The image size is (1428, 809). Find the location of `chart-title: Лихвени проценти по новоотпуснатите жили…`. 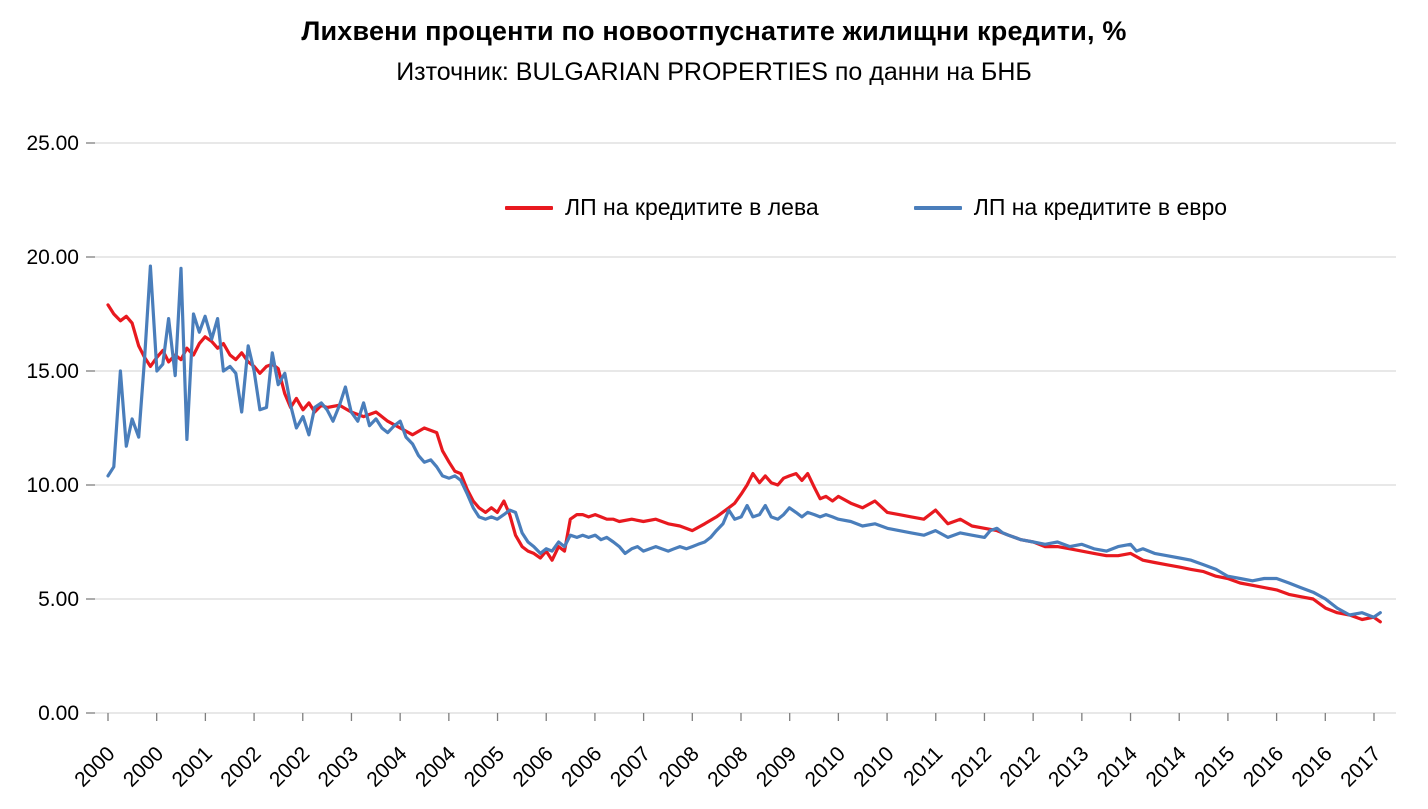

chart-title: Лихвени проценти по новоотпуснатите жили… is located at coordinates (714, 31).